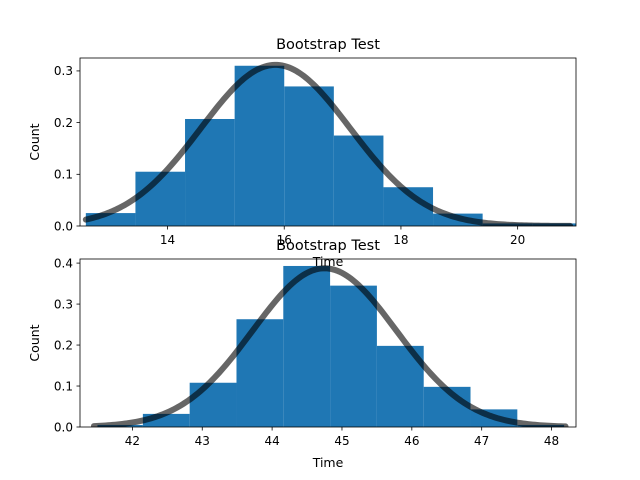 This screenshot has height=480, width=640. Describe the element at coordinates (202, 441) in the screenshot. I see `x-tick-label: 43` at that location.